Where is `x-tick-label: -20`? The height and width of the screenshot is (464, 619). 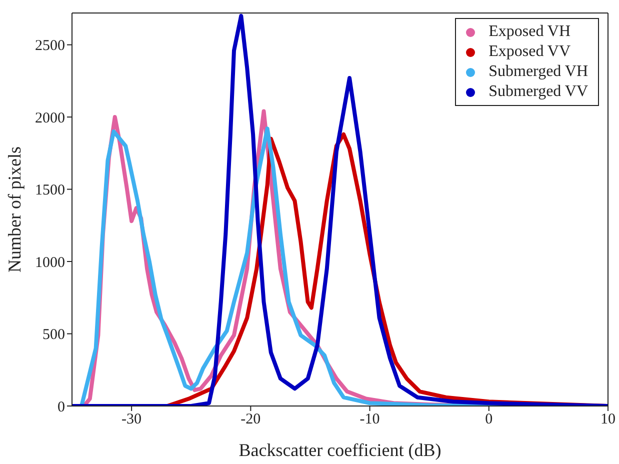
x-tick-label: -20 is located at coordinates (250, 420).